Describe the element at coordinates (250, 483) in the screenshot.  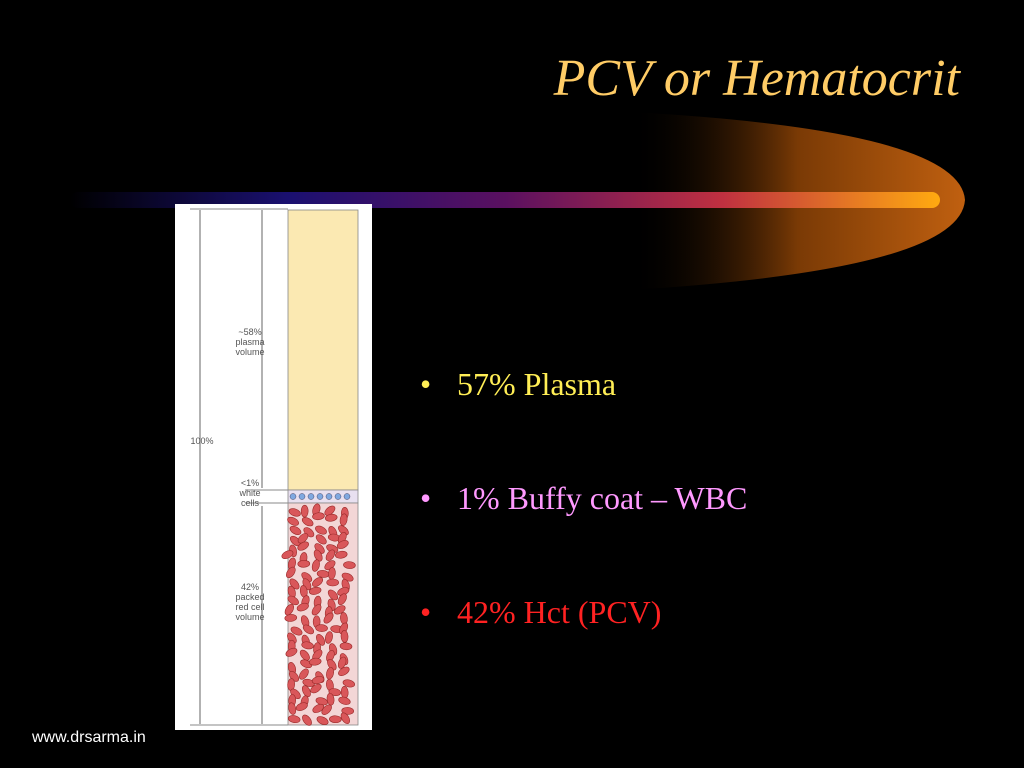
I see `white-label: <1%` at that location.